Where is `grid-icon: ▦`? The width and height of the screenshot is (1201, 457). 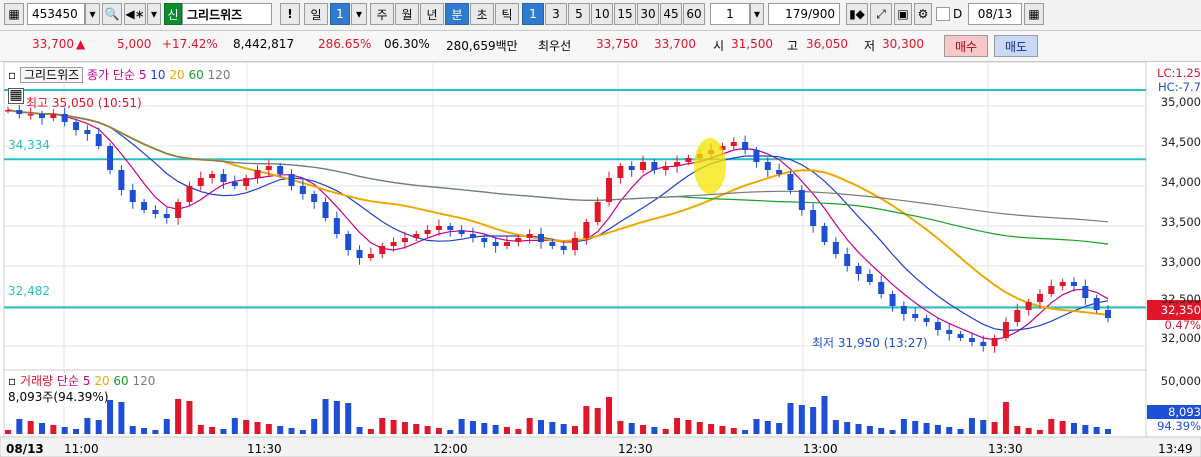 grid-icon: ▦ is located at coordinates (16, 95).